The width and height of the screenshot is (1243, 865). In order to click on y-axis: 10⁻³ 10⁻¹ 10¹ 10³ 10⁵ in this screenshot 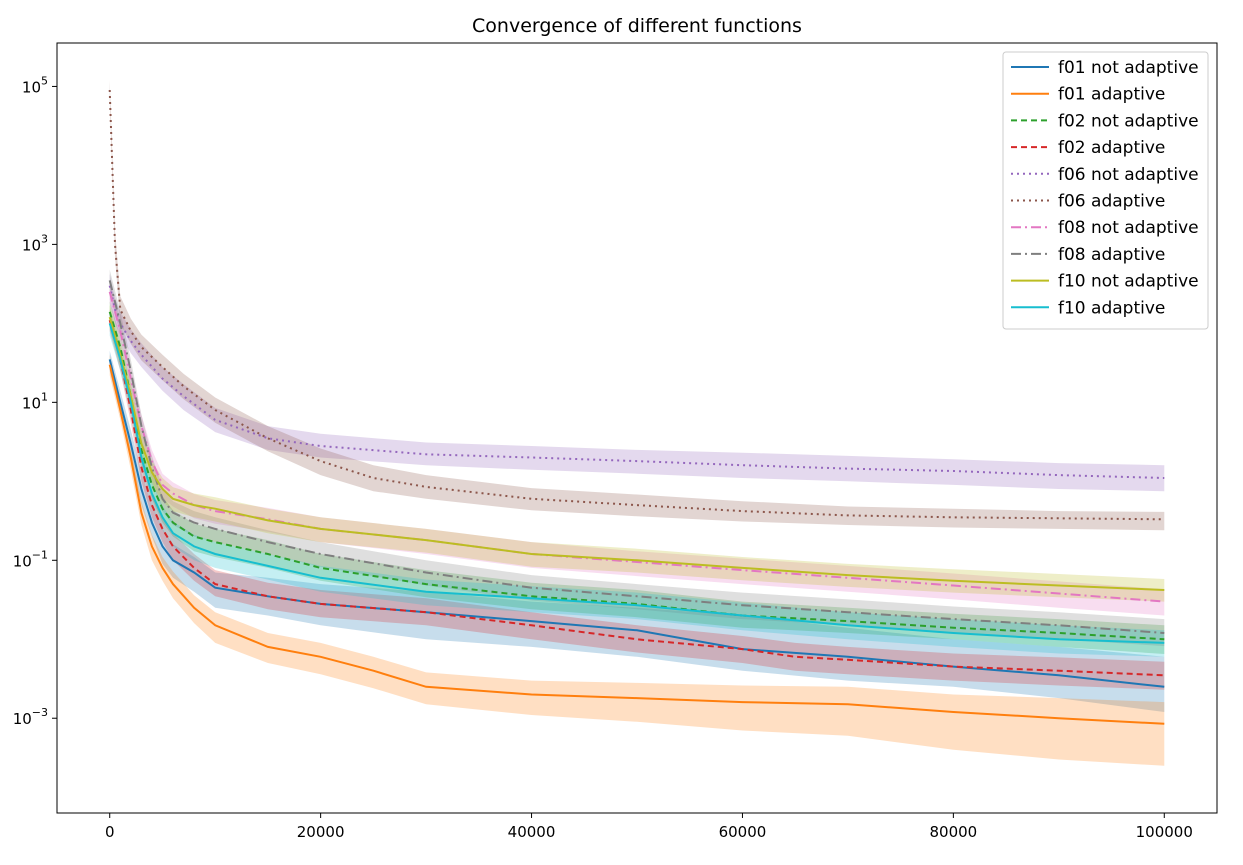, I will do `click(35, 401)`.